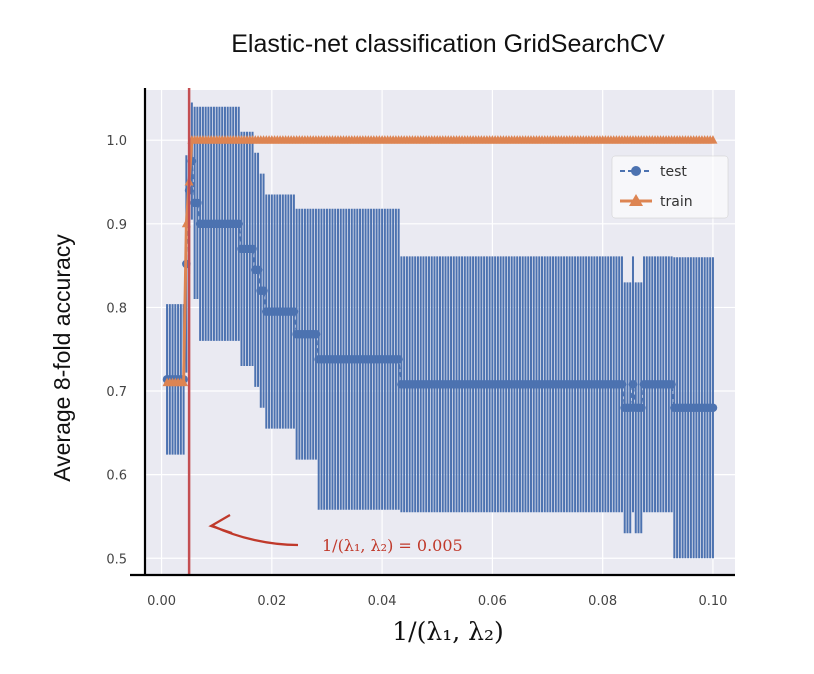 The image size is (814, 674). Describe the element at coordinates (670, 187) in the screenshot. I see `legend: test train` at that location.